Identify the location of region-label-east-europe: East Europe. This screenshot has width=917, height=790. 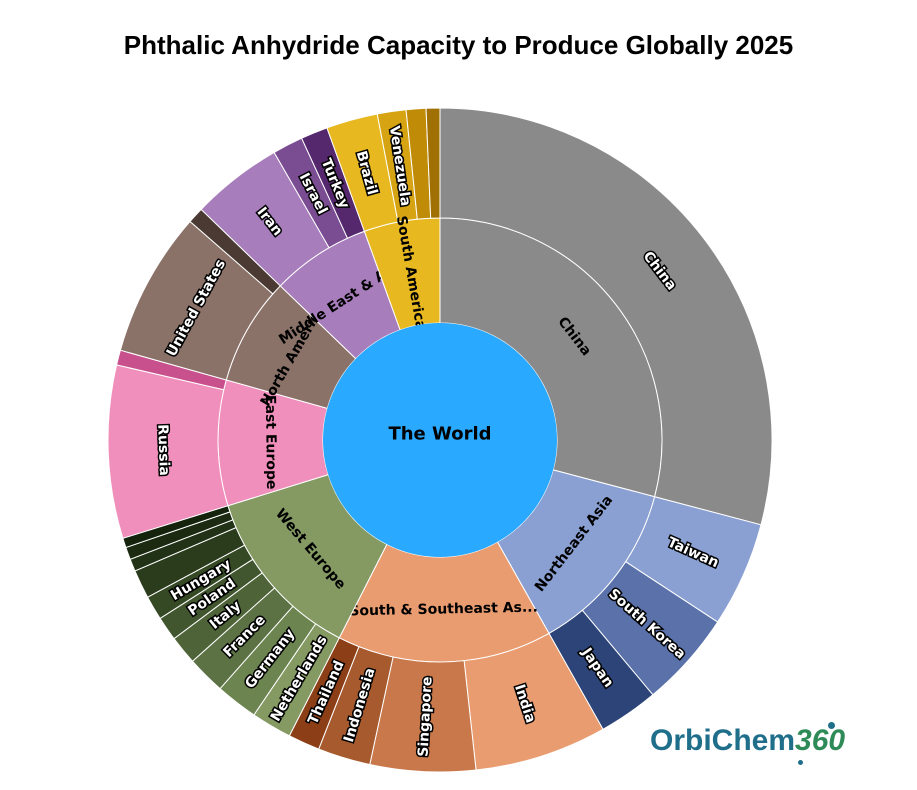
(270, 442).